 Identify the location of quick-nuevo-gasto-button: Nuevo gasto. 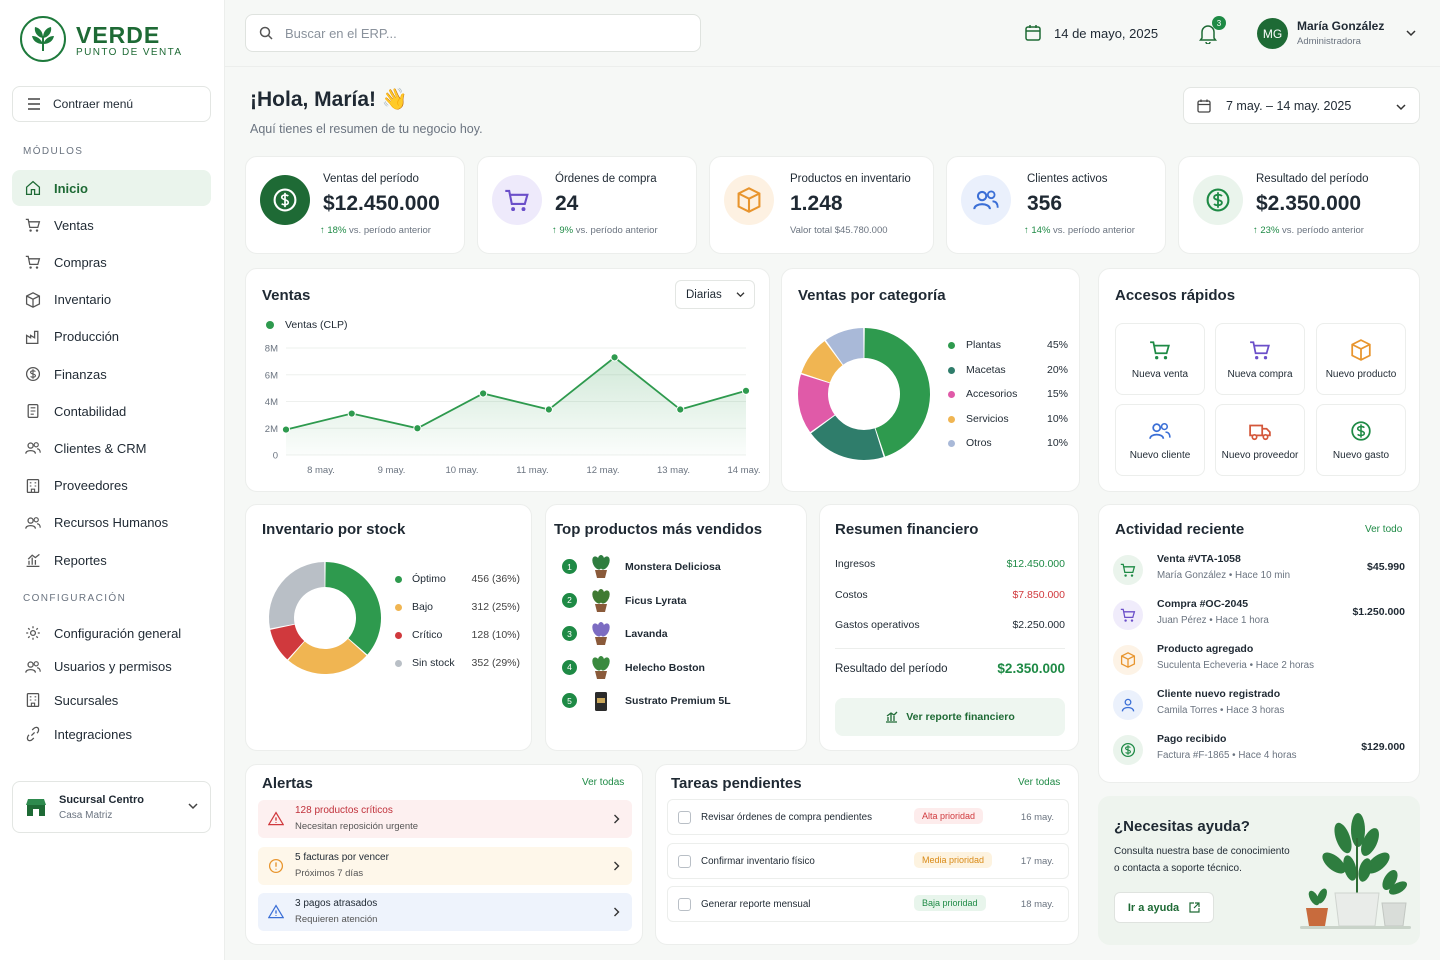
(1361, 440).